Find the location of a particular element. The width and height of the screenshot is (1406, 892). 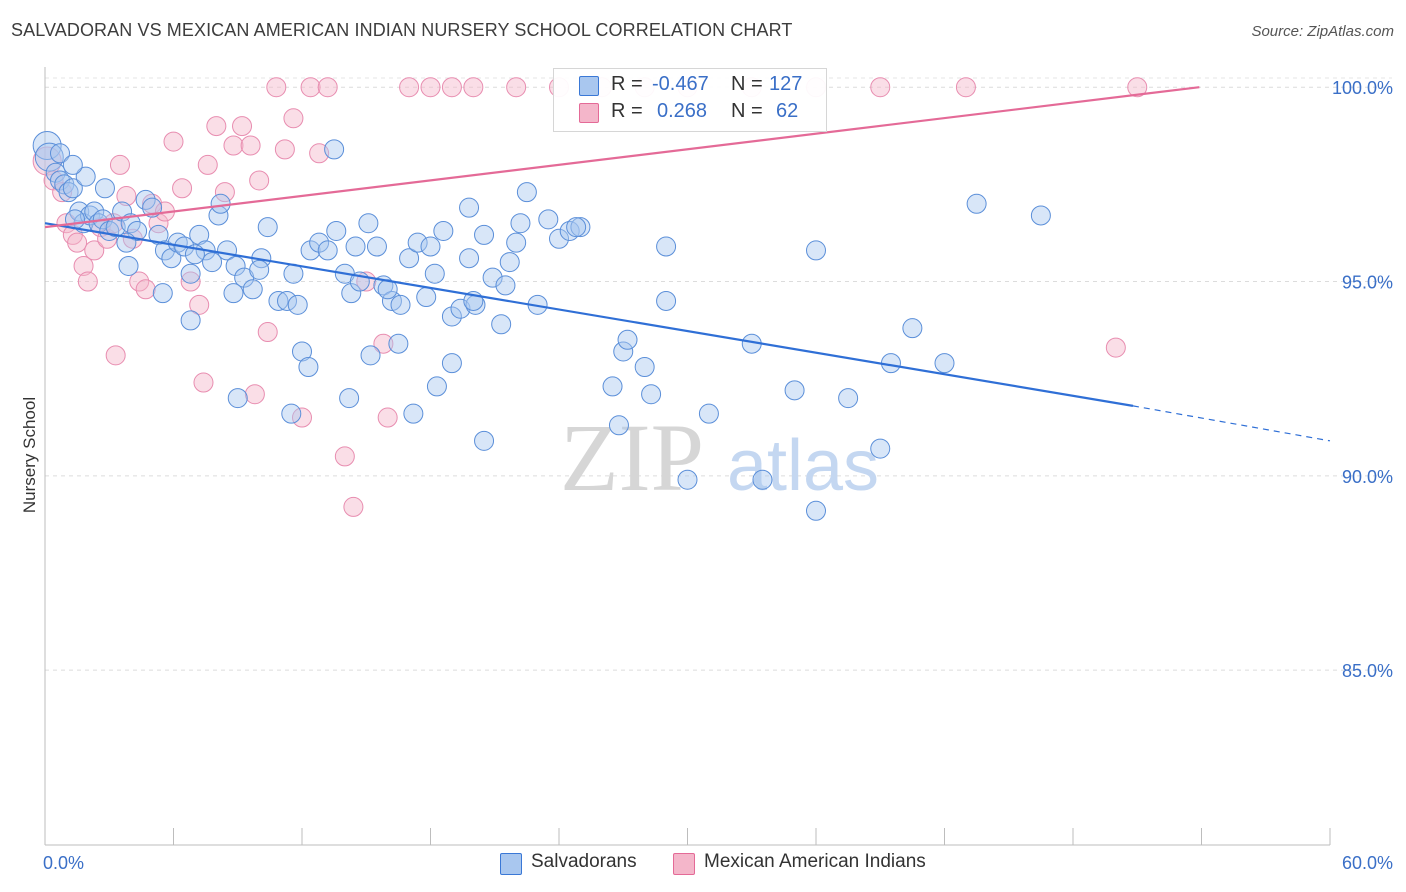

bottom-legend-swatch-mexican is located at coordinates (684, 864).